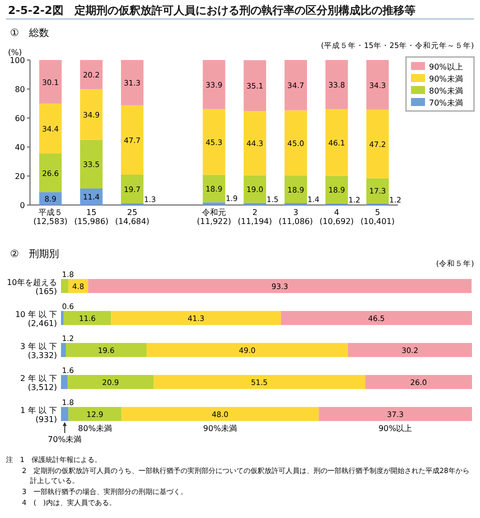 The image size is (480, 518). What do you see at coordinates (17, 60) in the screenshot?
I see `y-tick-label: 100` at bounding box center [17, 60].